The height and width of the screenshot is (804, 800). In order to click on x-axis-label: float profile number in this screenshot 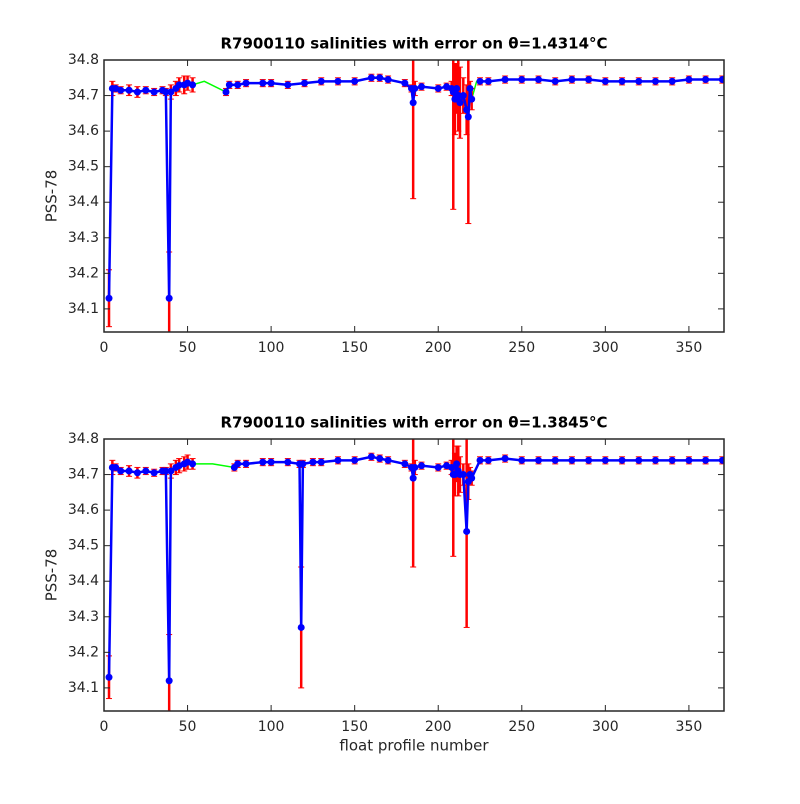, I will do `click(414, 746)`.